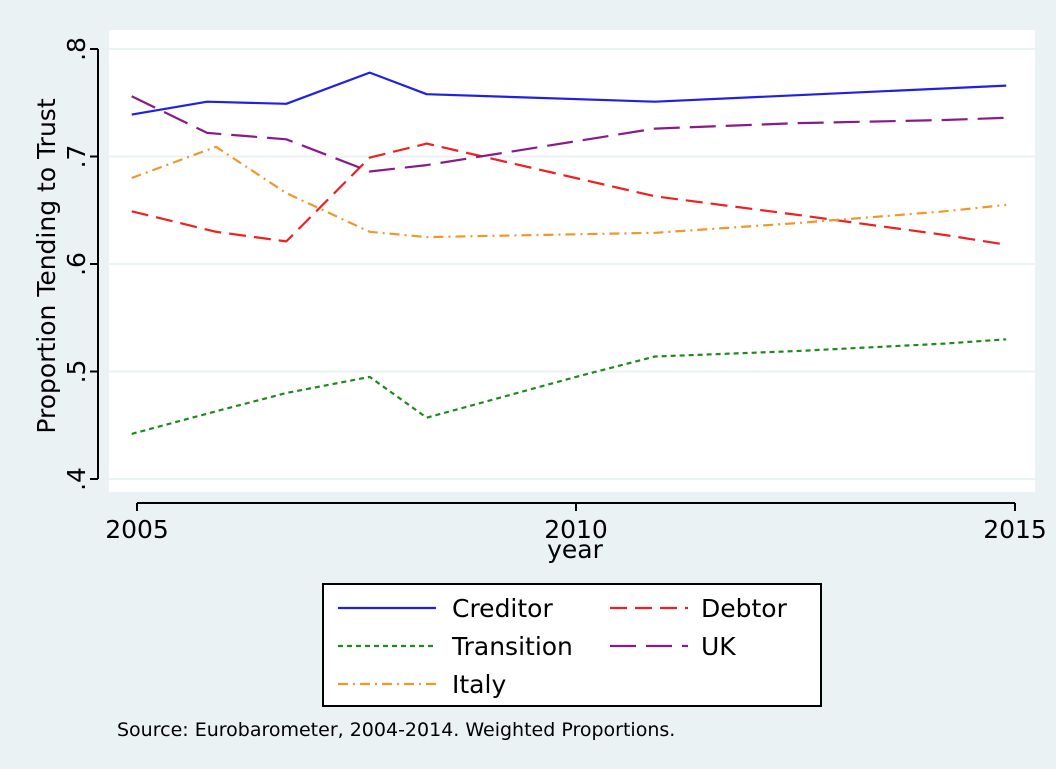 Image resolution: width=1056 pixels, height=769 pixels. I want to click on series-line-transition, so click(569, 386).